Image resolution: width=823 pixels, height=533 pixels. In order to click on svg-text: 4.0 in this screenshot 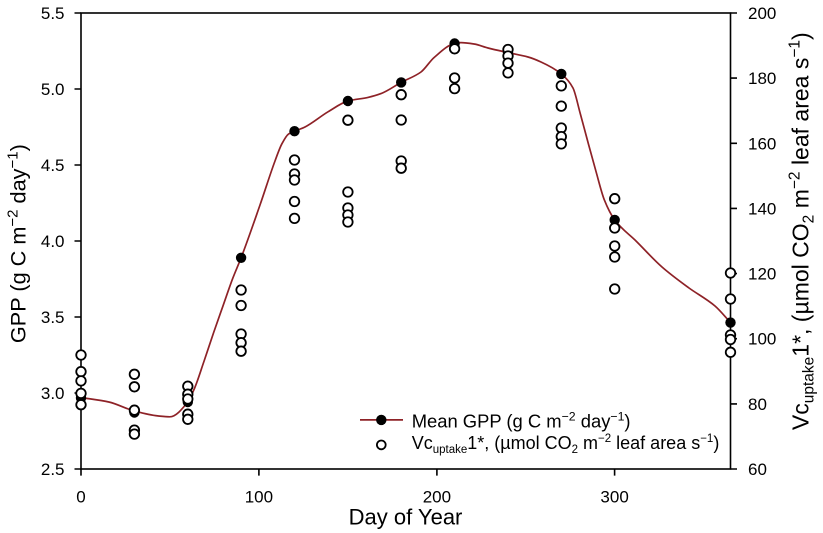, I will do `click(53, 241)`.